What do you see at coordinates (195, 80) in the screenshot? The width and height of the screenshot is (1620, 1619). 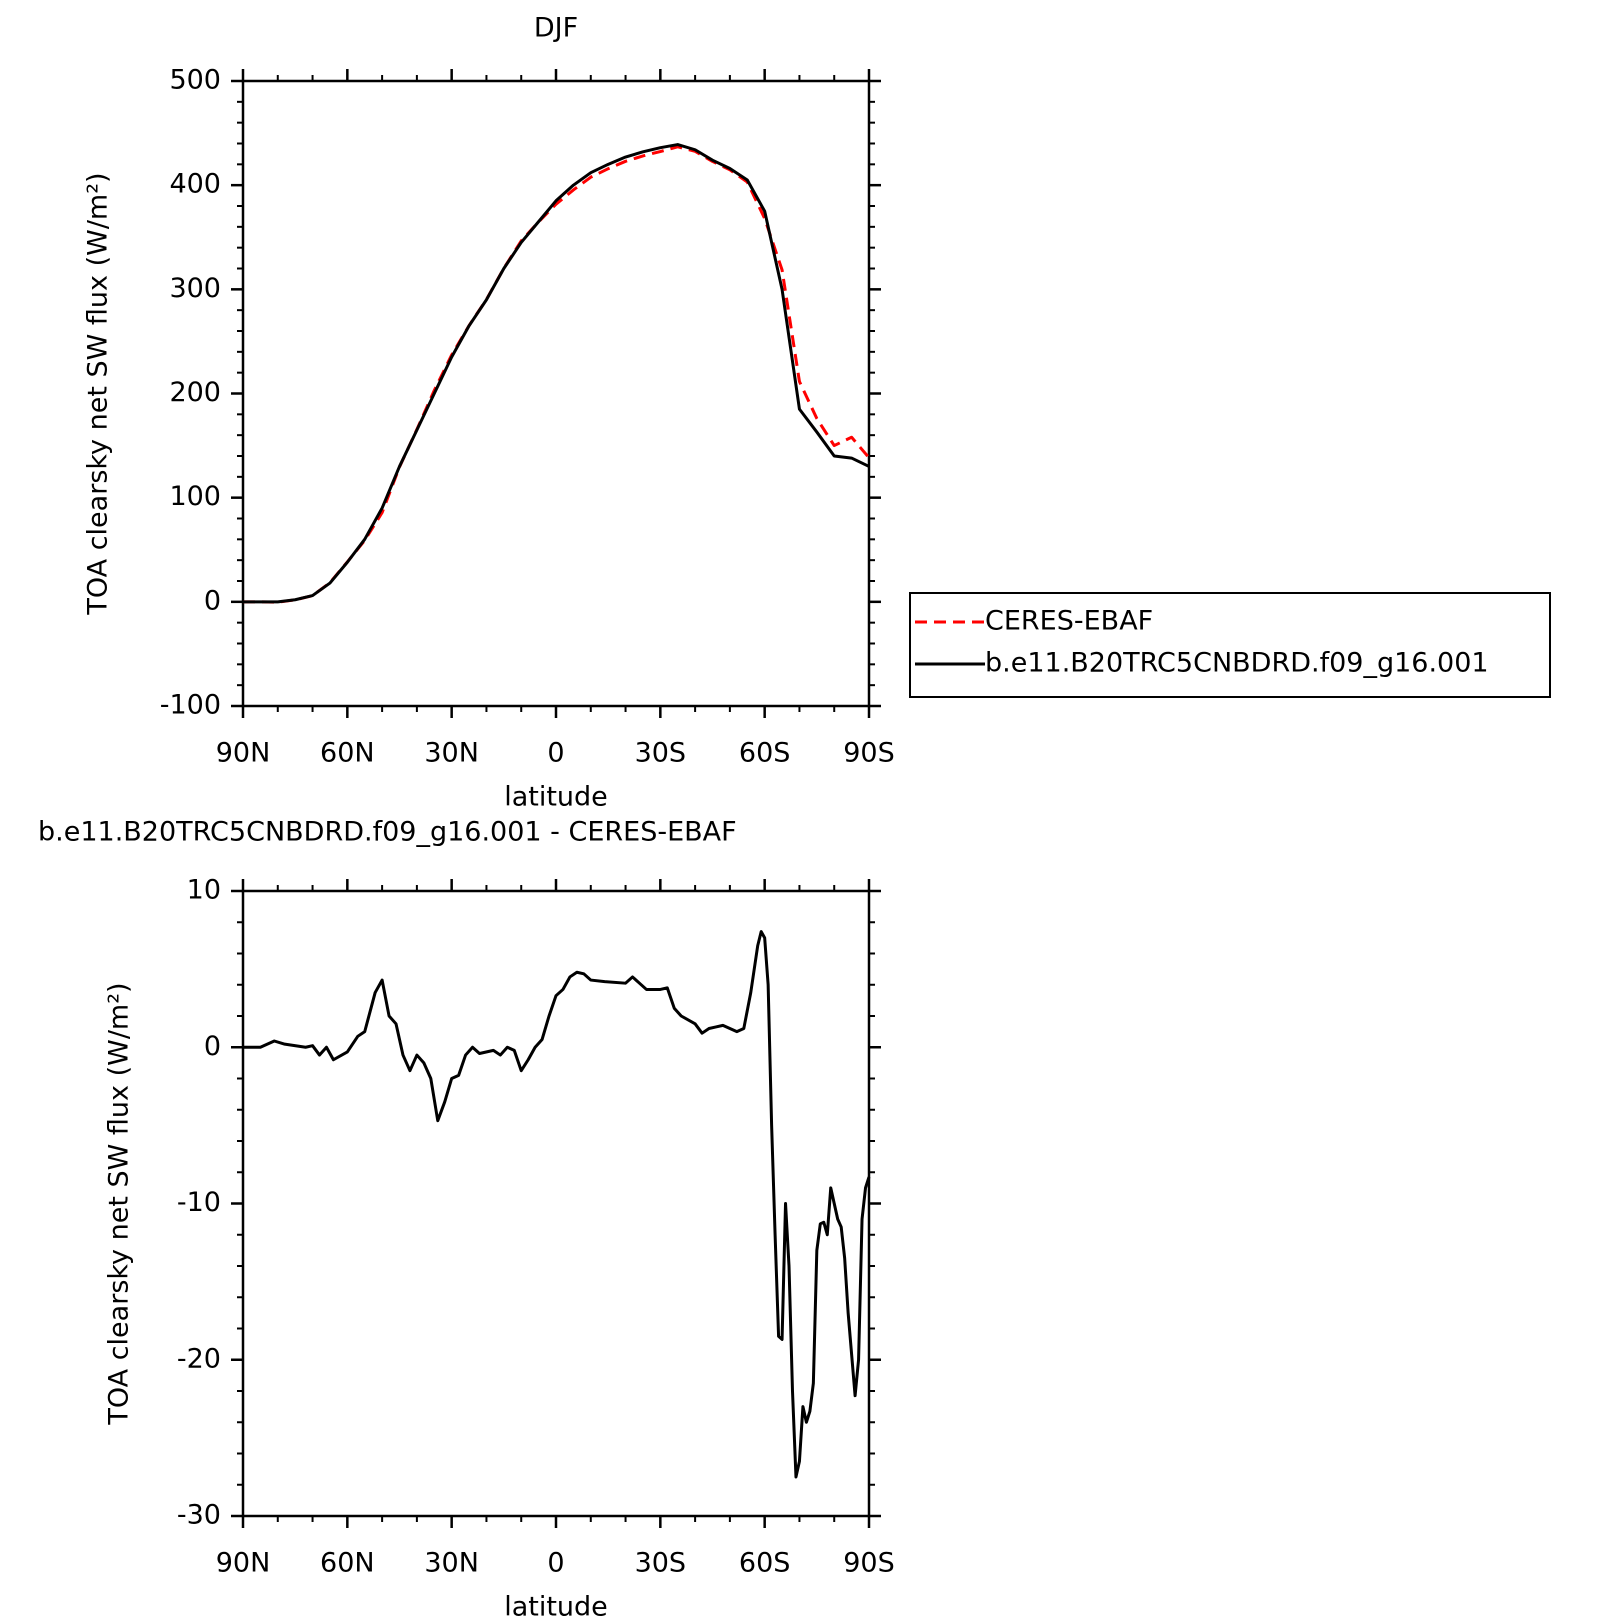 I see `y-tick-label: 500` at bounding box center [195, 80].